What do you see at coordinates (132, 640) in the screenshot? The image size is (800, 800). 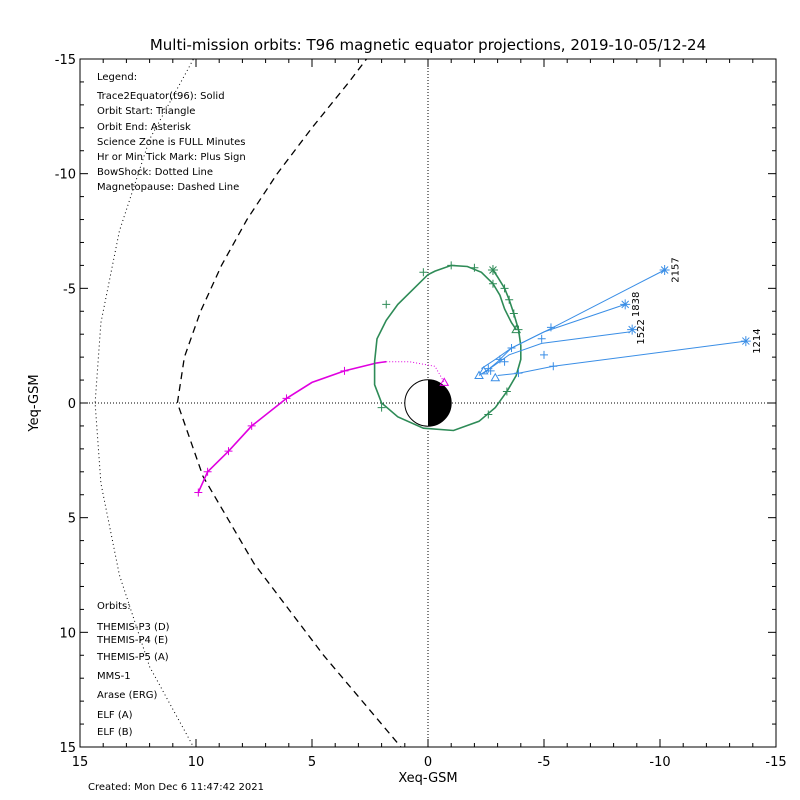 I see `orbit-label-themis-p4: THEMIS-P4 (E)` at bounding box center [132, 640].